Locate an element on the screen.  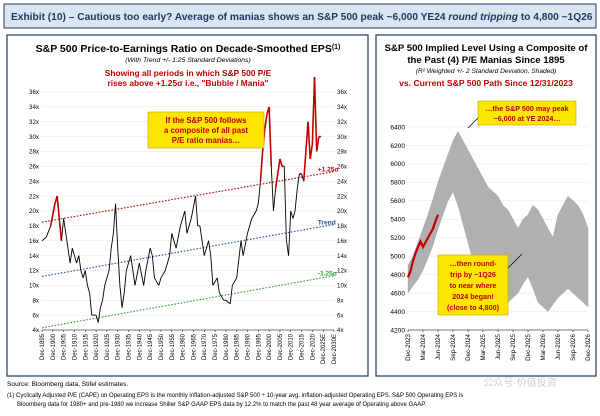
right-y-tick-label: 4400 is located at coordinates (397, 312).